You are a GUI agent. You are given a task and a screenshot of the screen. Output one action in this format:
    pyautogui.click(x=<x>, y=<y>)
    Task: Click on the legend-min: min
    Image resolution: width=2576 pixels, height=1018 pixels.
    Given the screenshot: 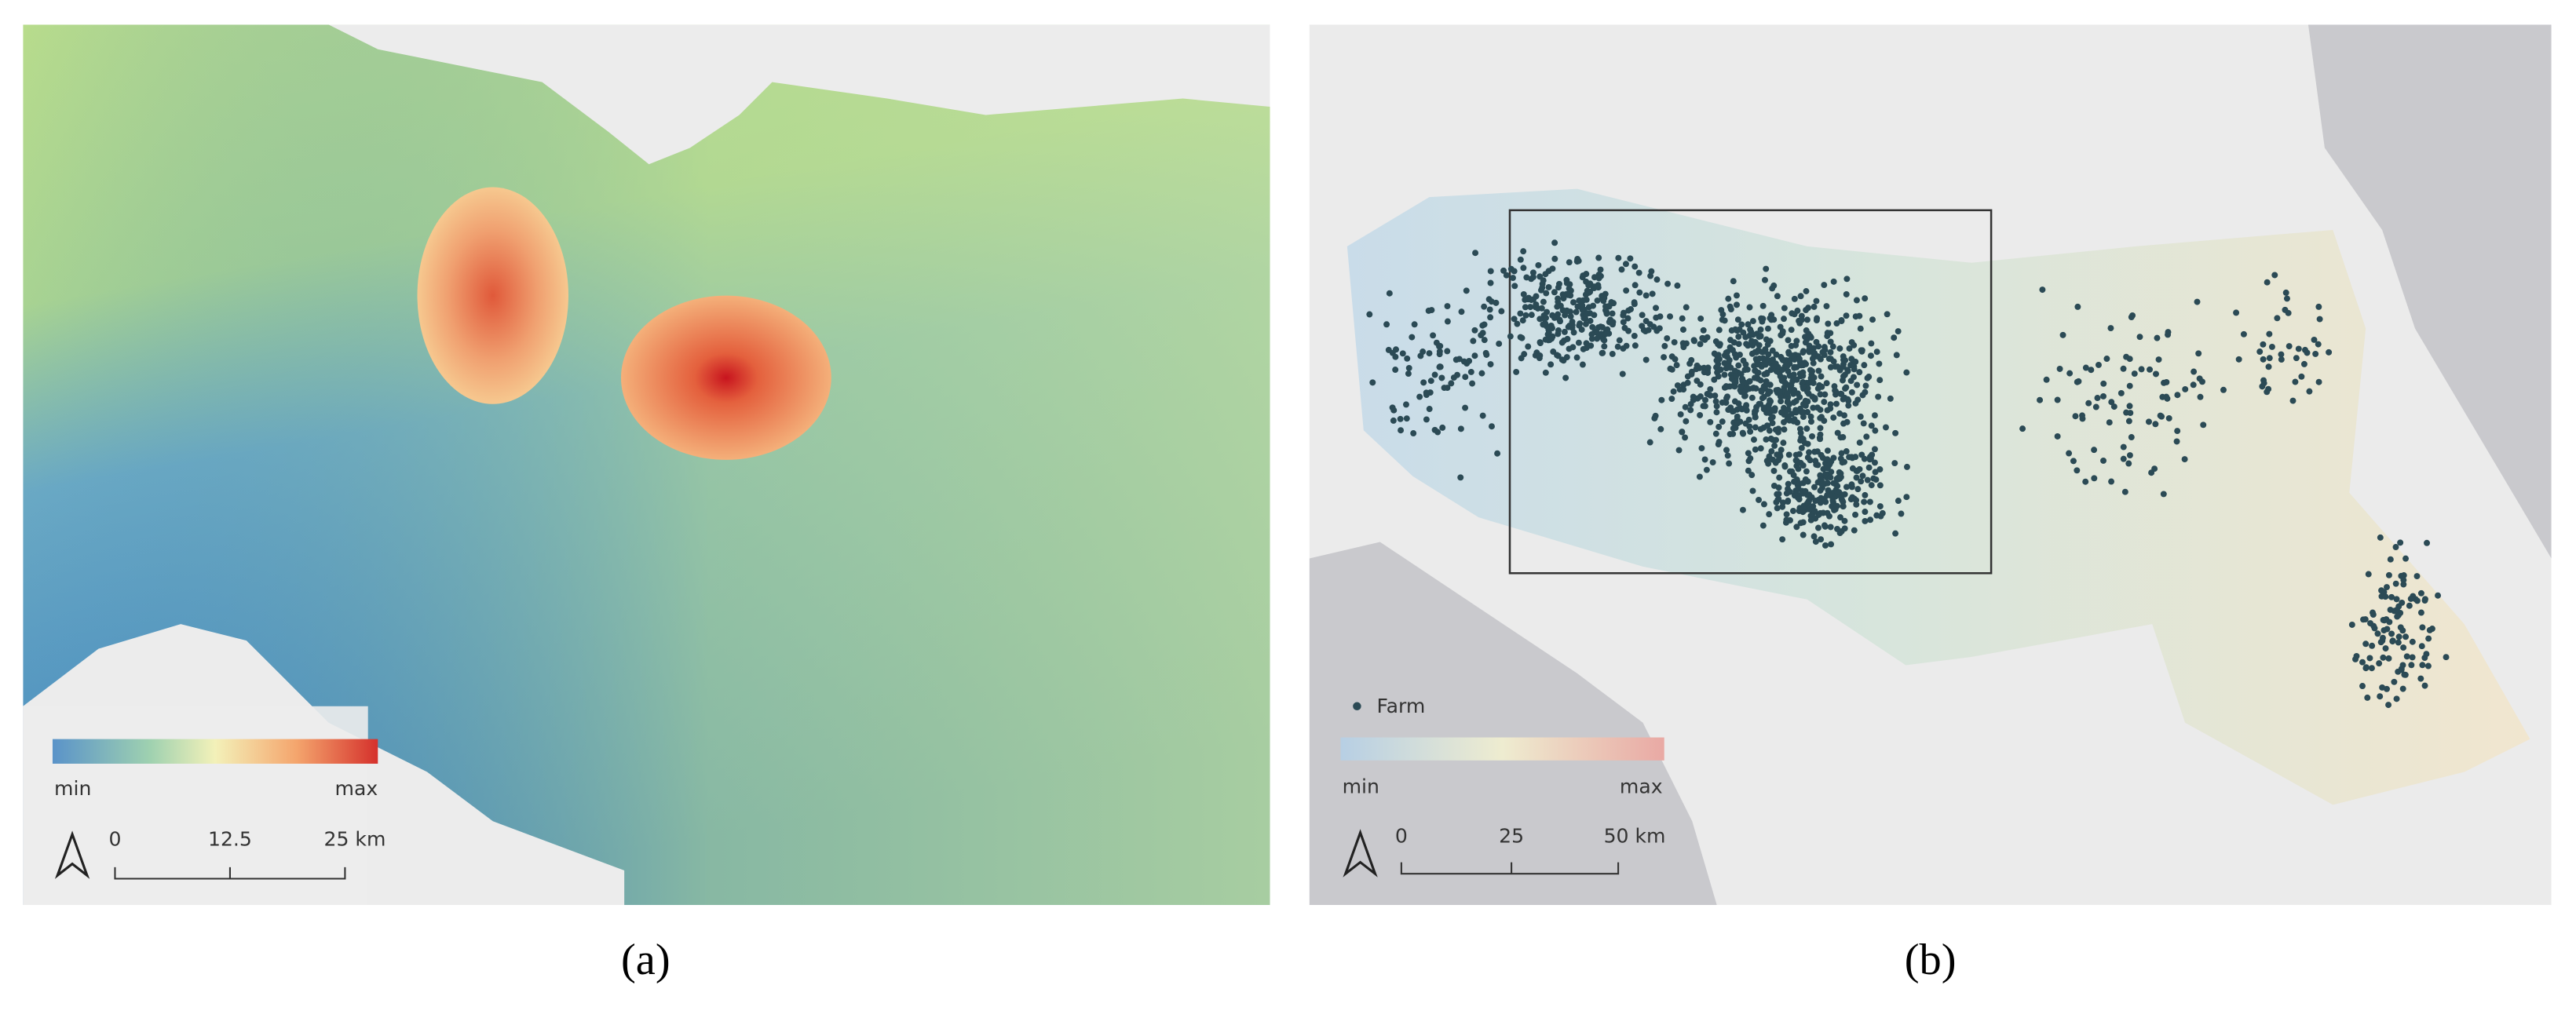 What is the action you would take?
    pyautogui.click(x=1361, y=787)
    